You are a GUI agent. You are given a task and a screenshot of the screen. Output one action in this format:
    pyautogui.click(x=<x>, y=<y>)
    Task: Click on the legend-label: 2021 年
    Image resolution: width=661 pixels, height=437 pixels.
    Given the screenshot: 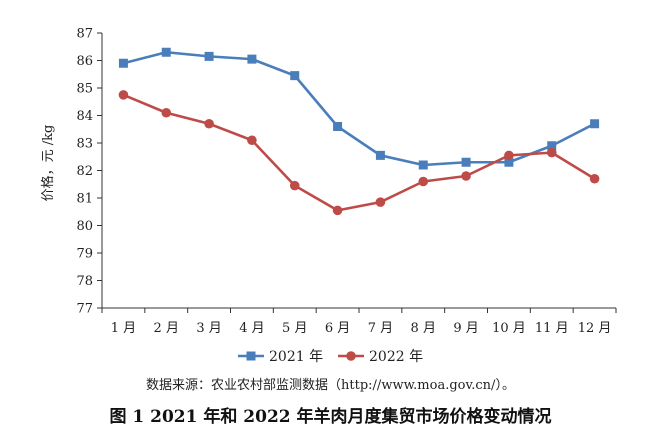 What is the action you would take?
    pyautogui.click(x=296, y=357)
    